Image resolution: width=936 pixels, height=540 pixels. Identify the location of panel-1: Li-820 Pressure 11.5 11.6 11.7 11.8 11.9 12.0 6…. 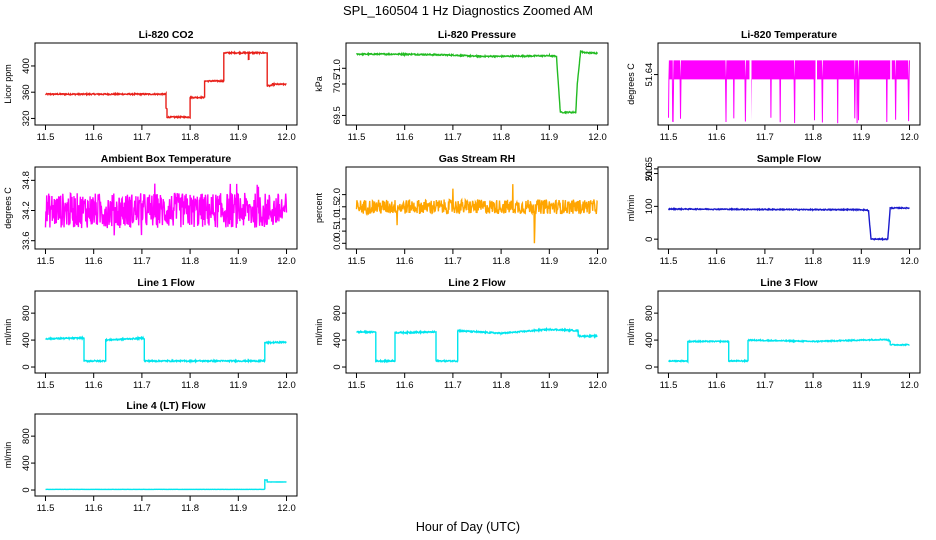
(461, 86).